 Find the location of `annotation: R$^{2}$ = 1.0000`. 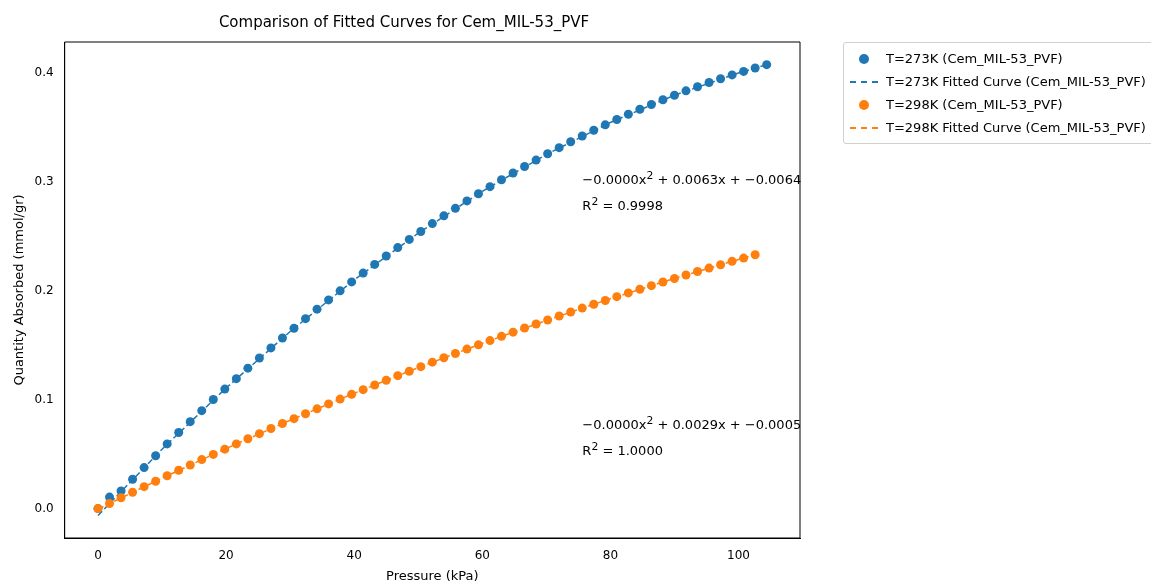

annotation: R$^{2}$ = 1.0000 is located at coordinates (622, 449).